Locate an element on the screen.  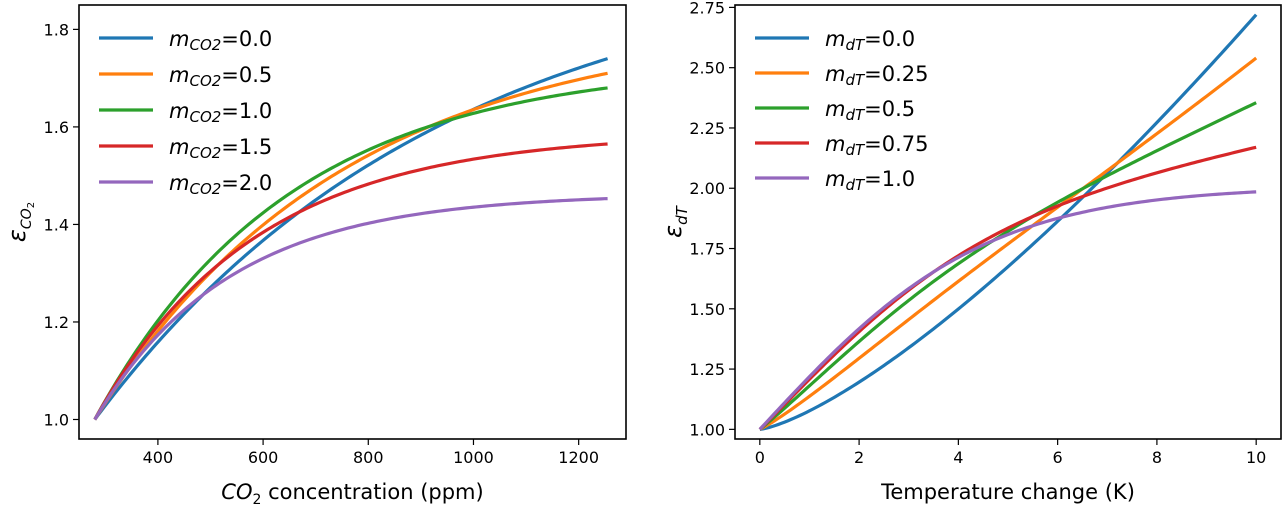
y-axis-label: εdT is located at coordinates (675, 221).